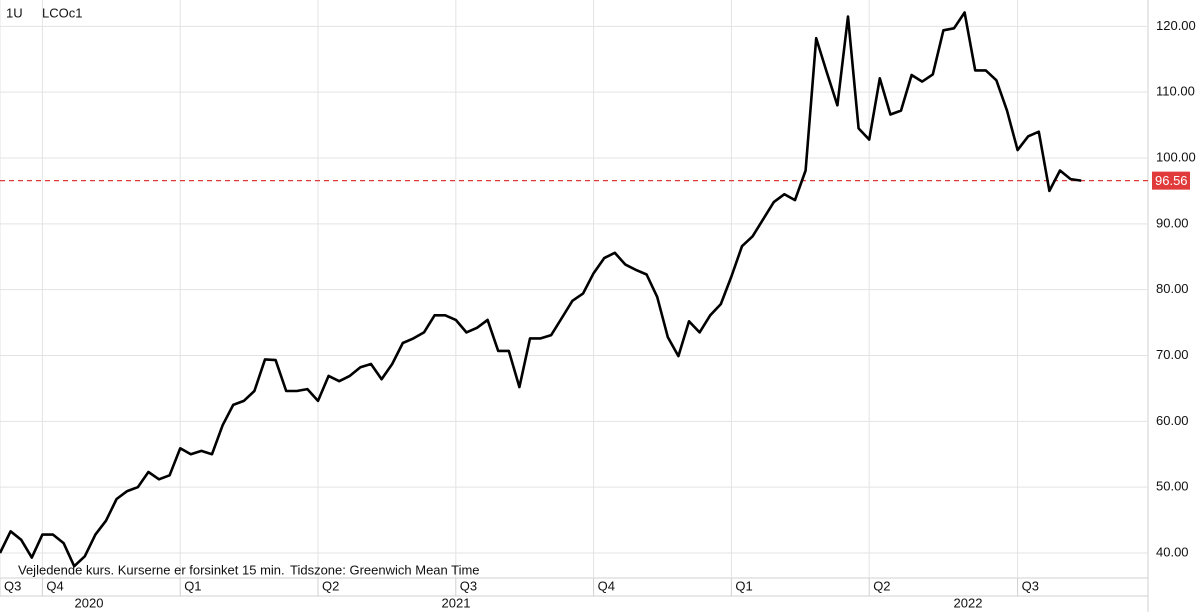 The height and width of the screenshot is (612, 1200). What do you see at coordinates (1172, 222) in the screenshot?
I see `y-tick-label: 90.00` at bounding box center [1172, 222].